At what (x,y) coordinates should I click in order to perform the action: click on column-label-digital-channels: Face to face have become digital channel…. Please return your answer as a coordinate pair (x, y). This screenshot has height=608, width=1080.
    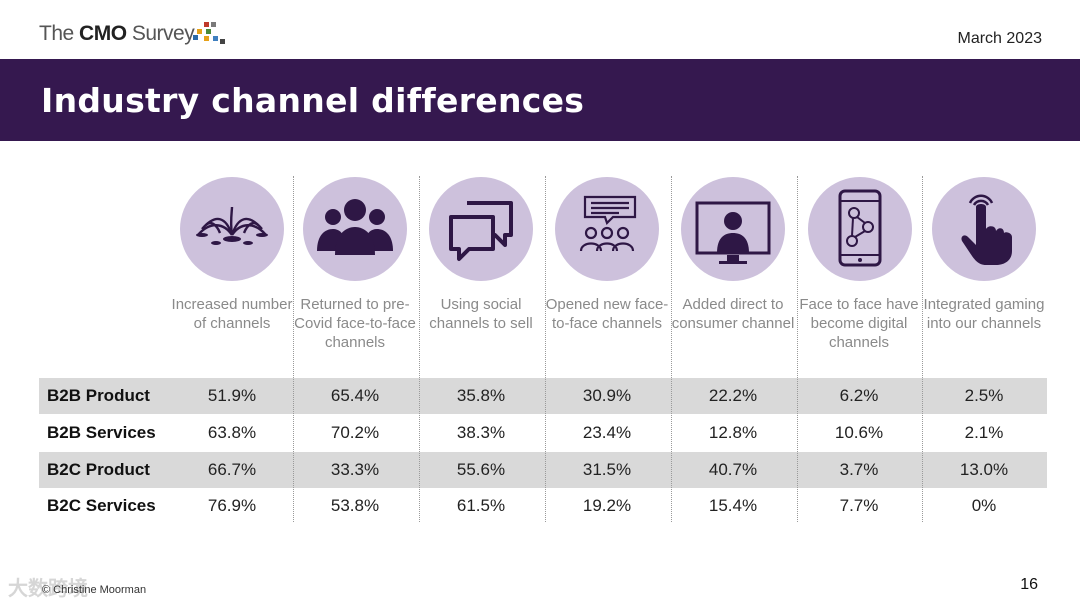
    Looking at the image, I should click on (859, 323).